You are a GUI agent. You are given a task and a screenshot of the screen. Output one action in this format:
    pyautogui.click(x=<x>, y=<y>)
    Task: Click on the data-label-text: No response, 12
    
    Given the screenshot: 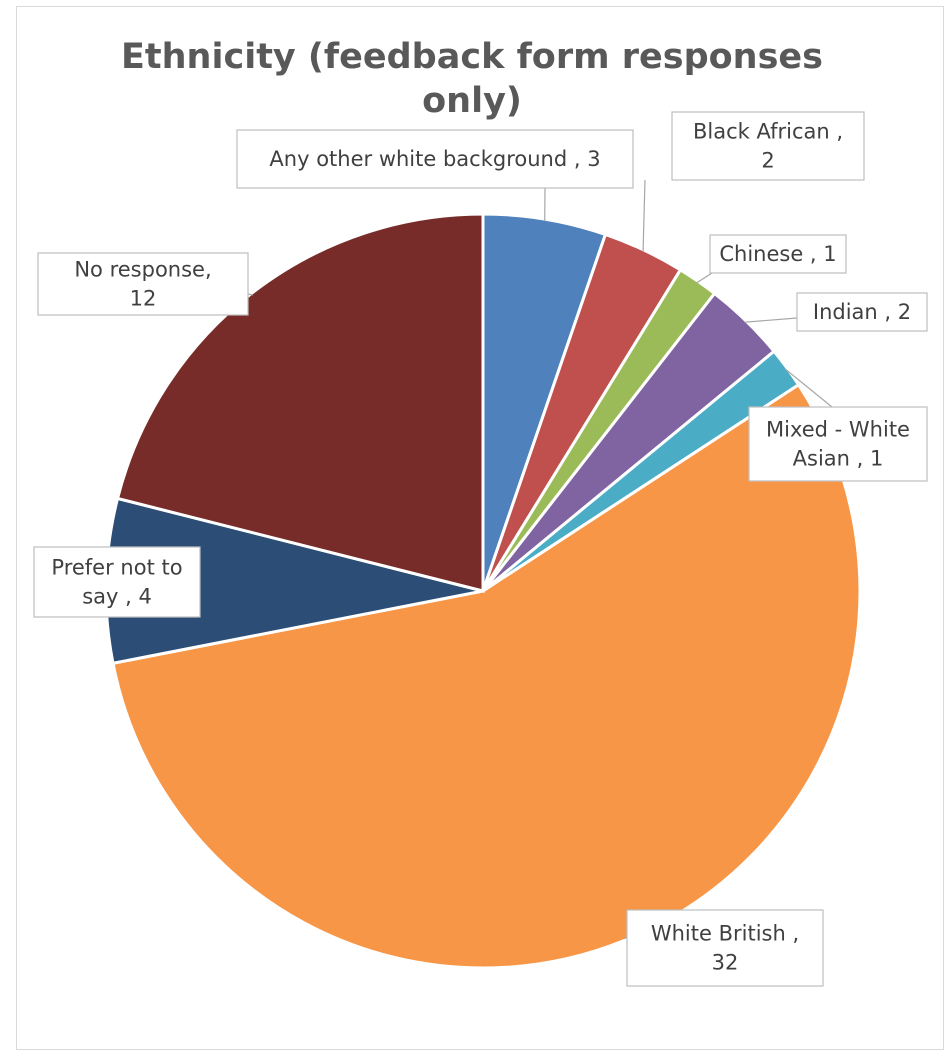 What is the action you would take?
    pyautogui.click(x=142, y=284)
    